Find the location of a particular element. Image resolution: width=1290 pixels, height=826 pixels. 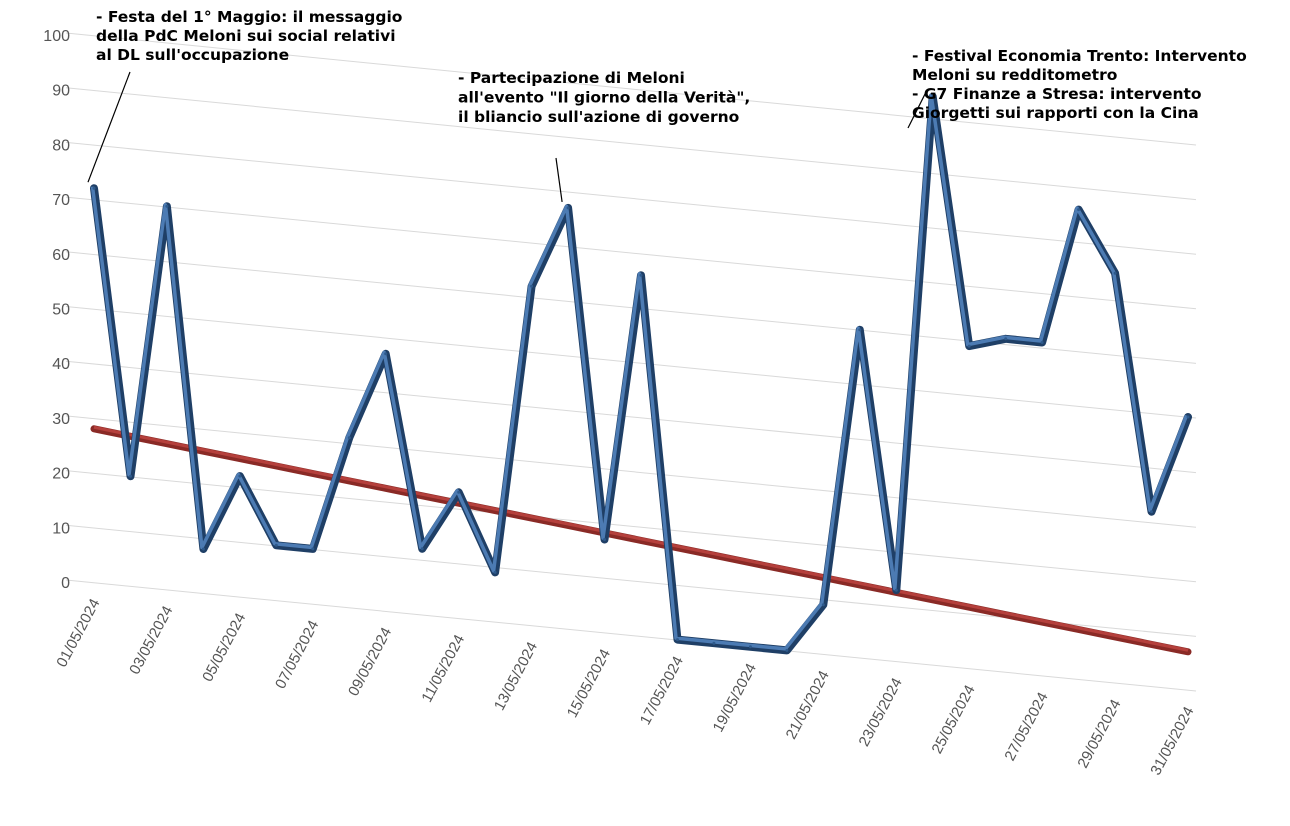

x-tick-label: 17/05/2024 is located at coordinates (662, 690).